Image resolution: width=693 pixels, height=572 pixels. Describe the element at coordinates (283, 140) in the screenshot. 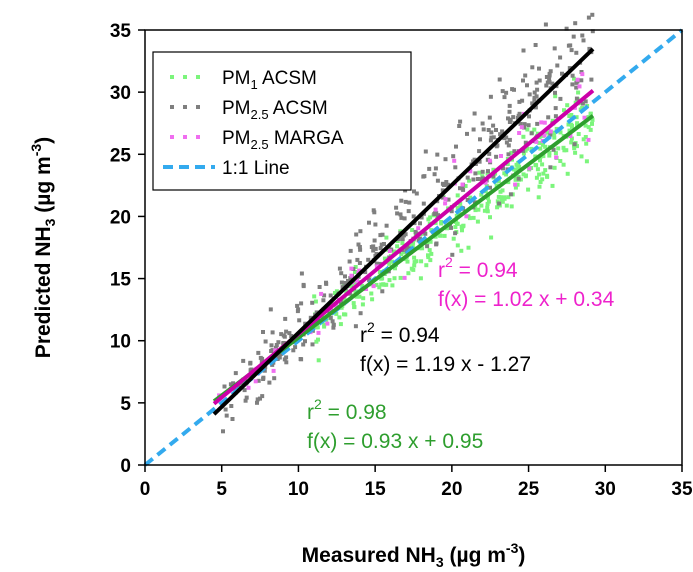

I see `legend-label: PM2.5 MARGA` at that location.